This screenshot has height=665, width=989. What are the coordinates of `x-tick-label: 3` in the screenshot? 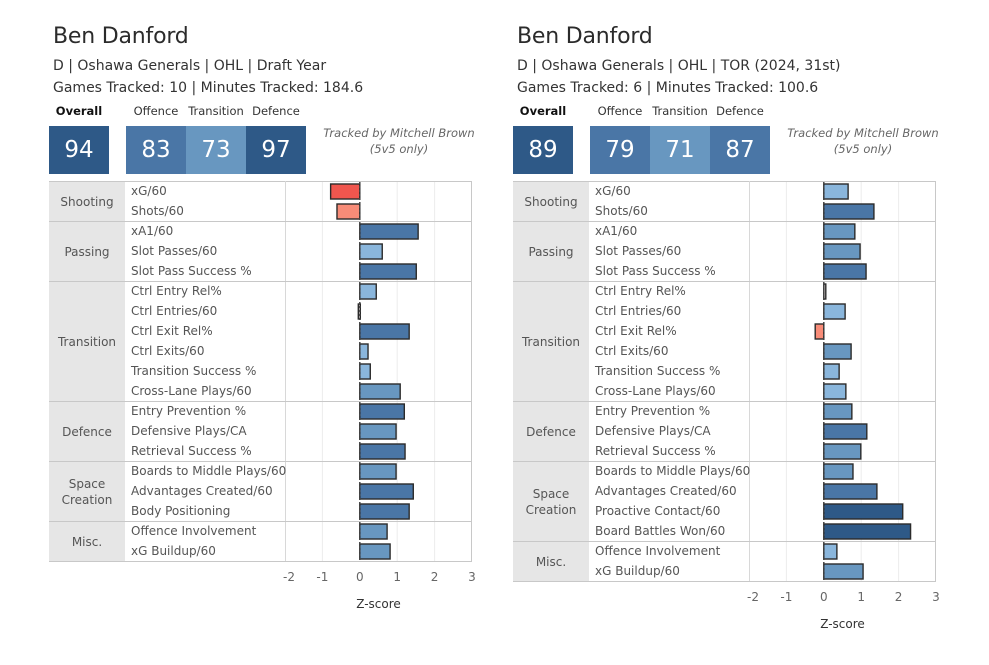 It's located at (472, 577).